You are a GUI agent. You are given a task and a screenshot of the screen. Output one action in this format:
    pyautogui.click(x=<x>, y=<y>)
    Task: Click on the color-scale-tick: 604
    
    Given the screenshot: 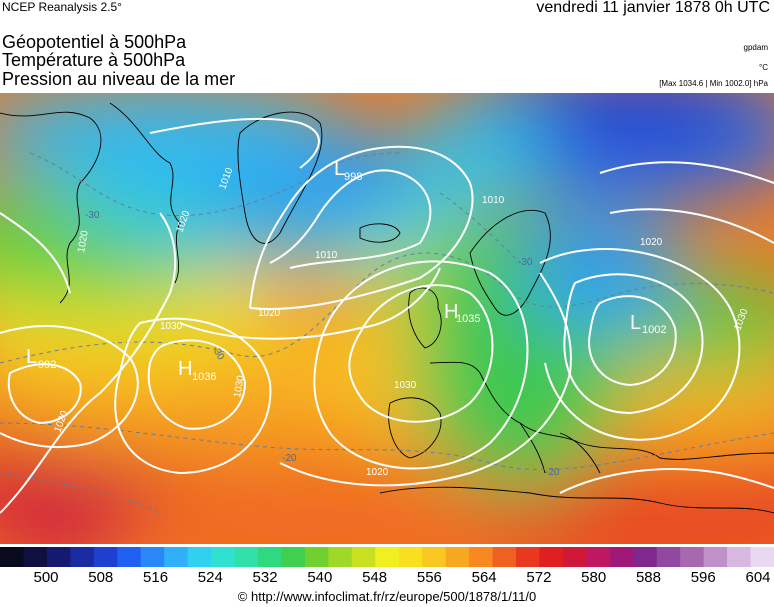 What is the action you would take?
    pyautogui.click(x=758, y=577)
    